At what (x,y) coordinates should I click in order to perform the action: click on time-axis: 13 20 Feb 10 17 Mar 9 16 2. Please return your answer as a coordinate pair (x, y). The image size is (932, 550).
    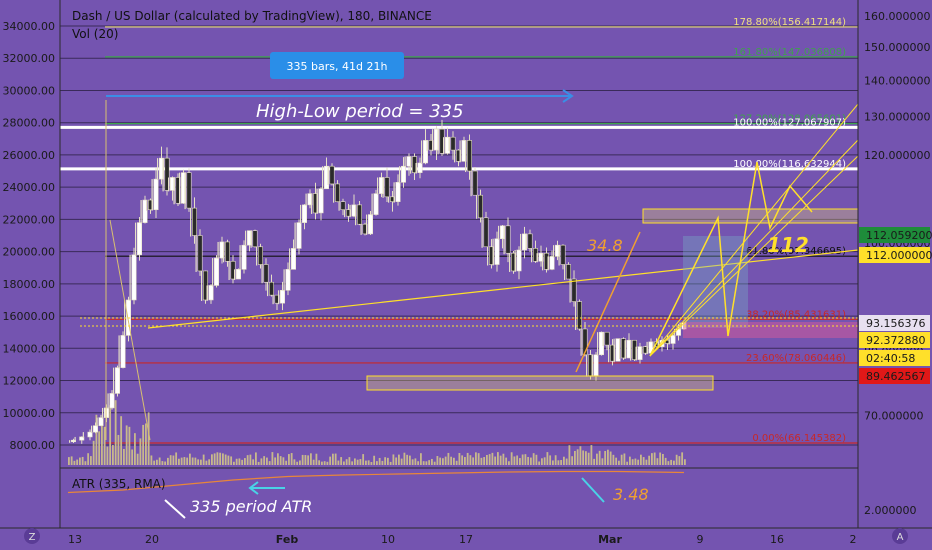
    Looking at the image, I should click on (462, 539).